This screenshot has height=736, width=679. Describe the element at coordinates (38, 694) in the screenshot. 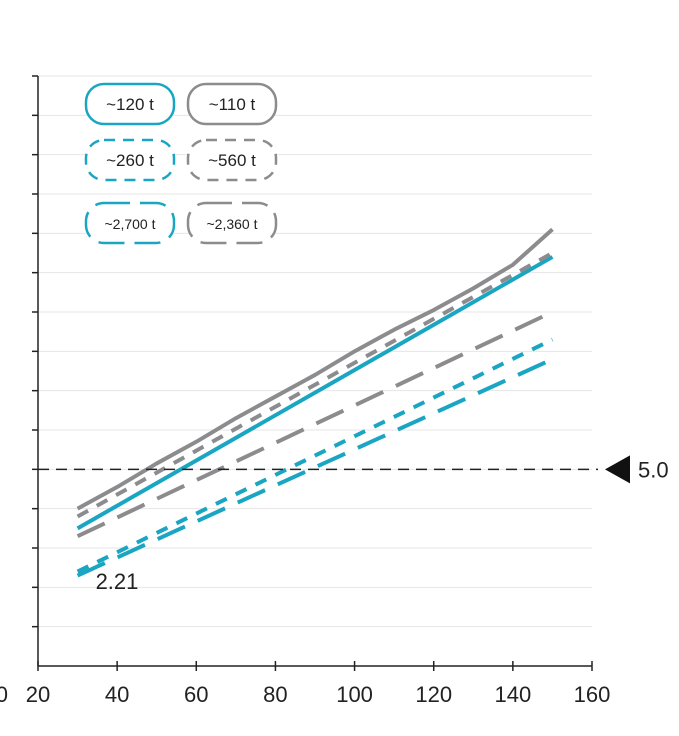

I see `x-tick-label: 20` at that location.